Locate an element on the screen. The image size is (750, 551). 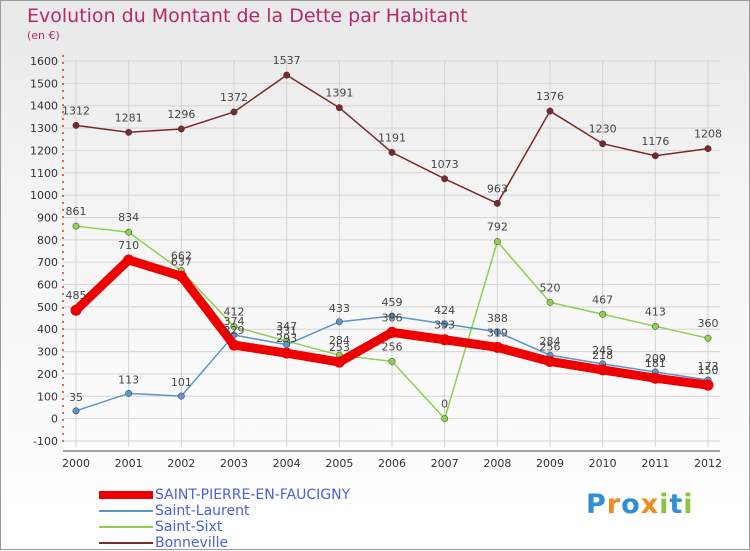
y-tick-label: 200 is located at coordinates (47, 374).